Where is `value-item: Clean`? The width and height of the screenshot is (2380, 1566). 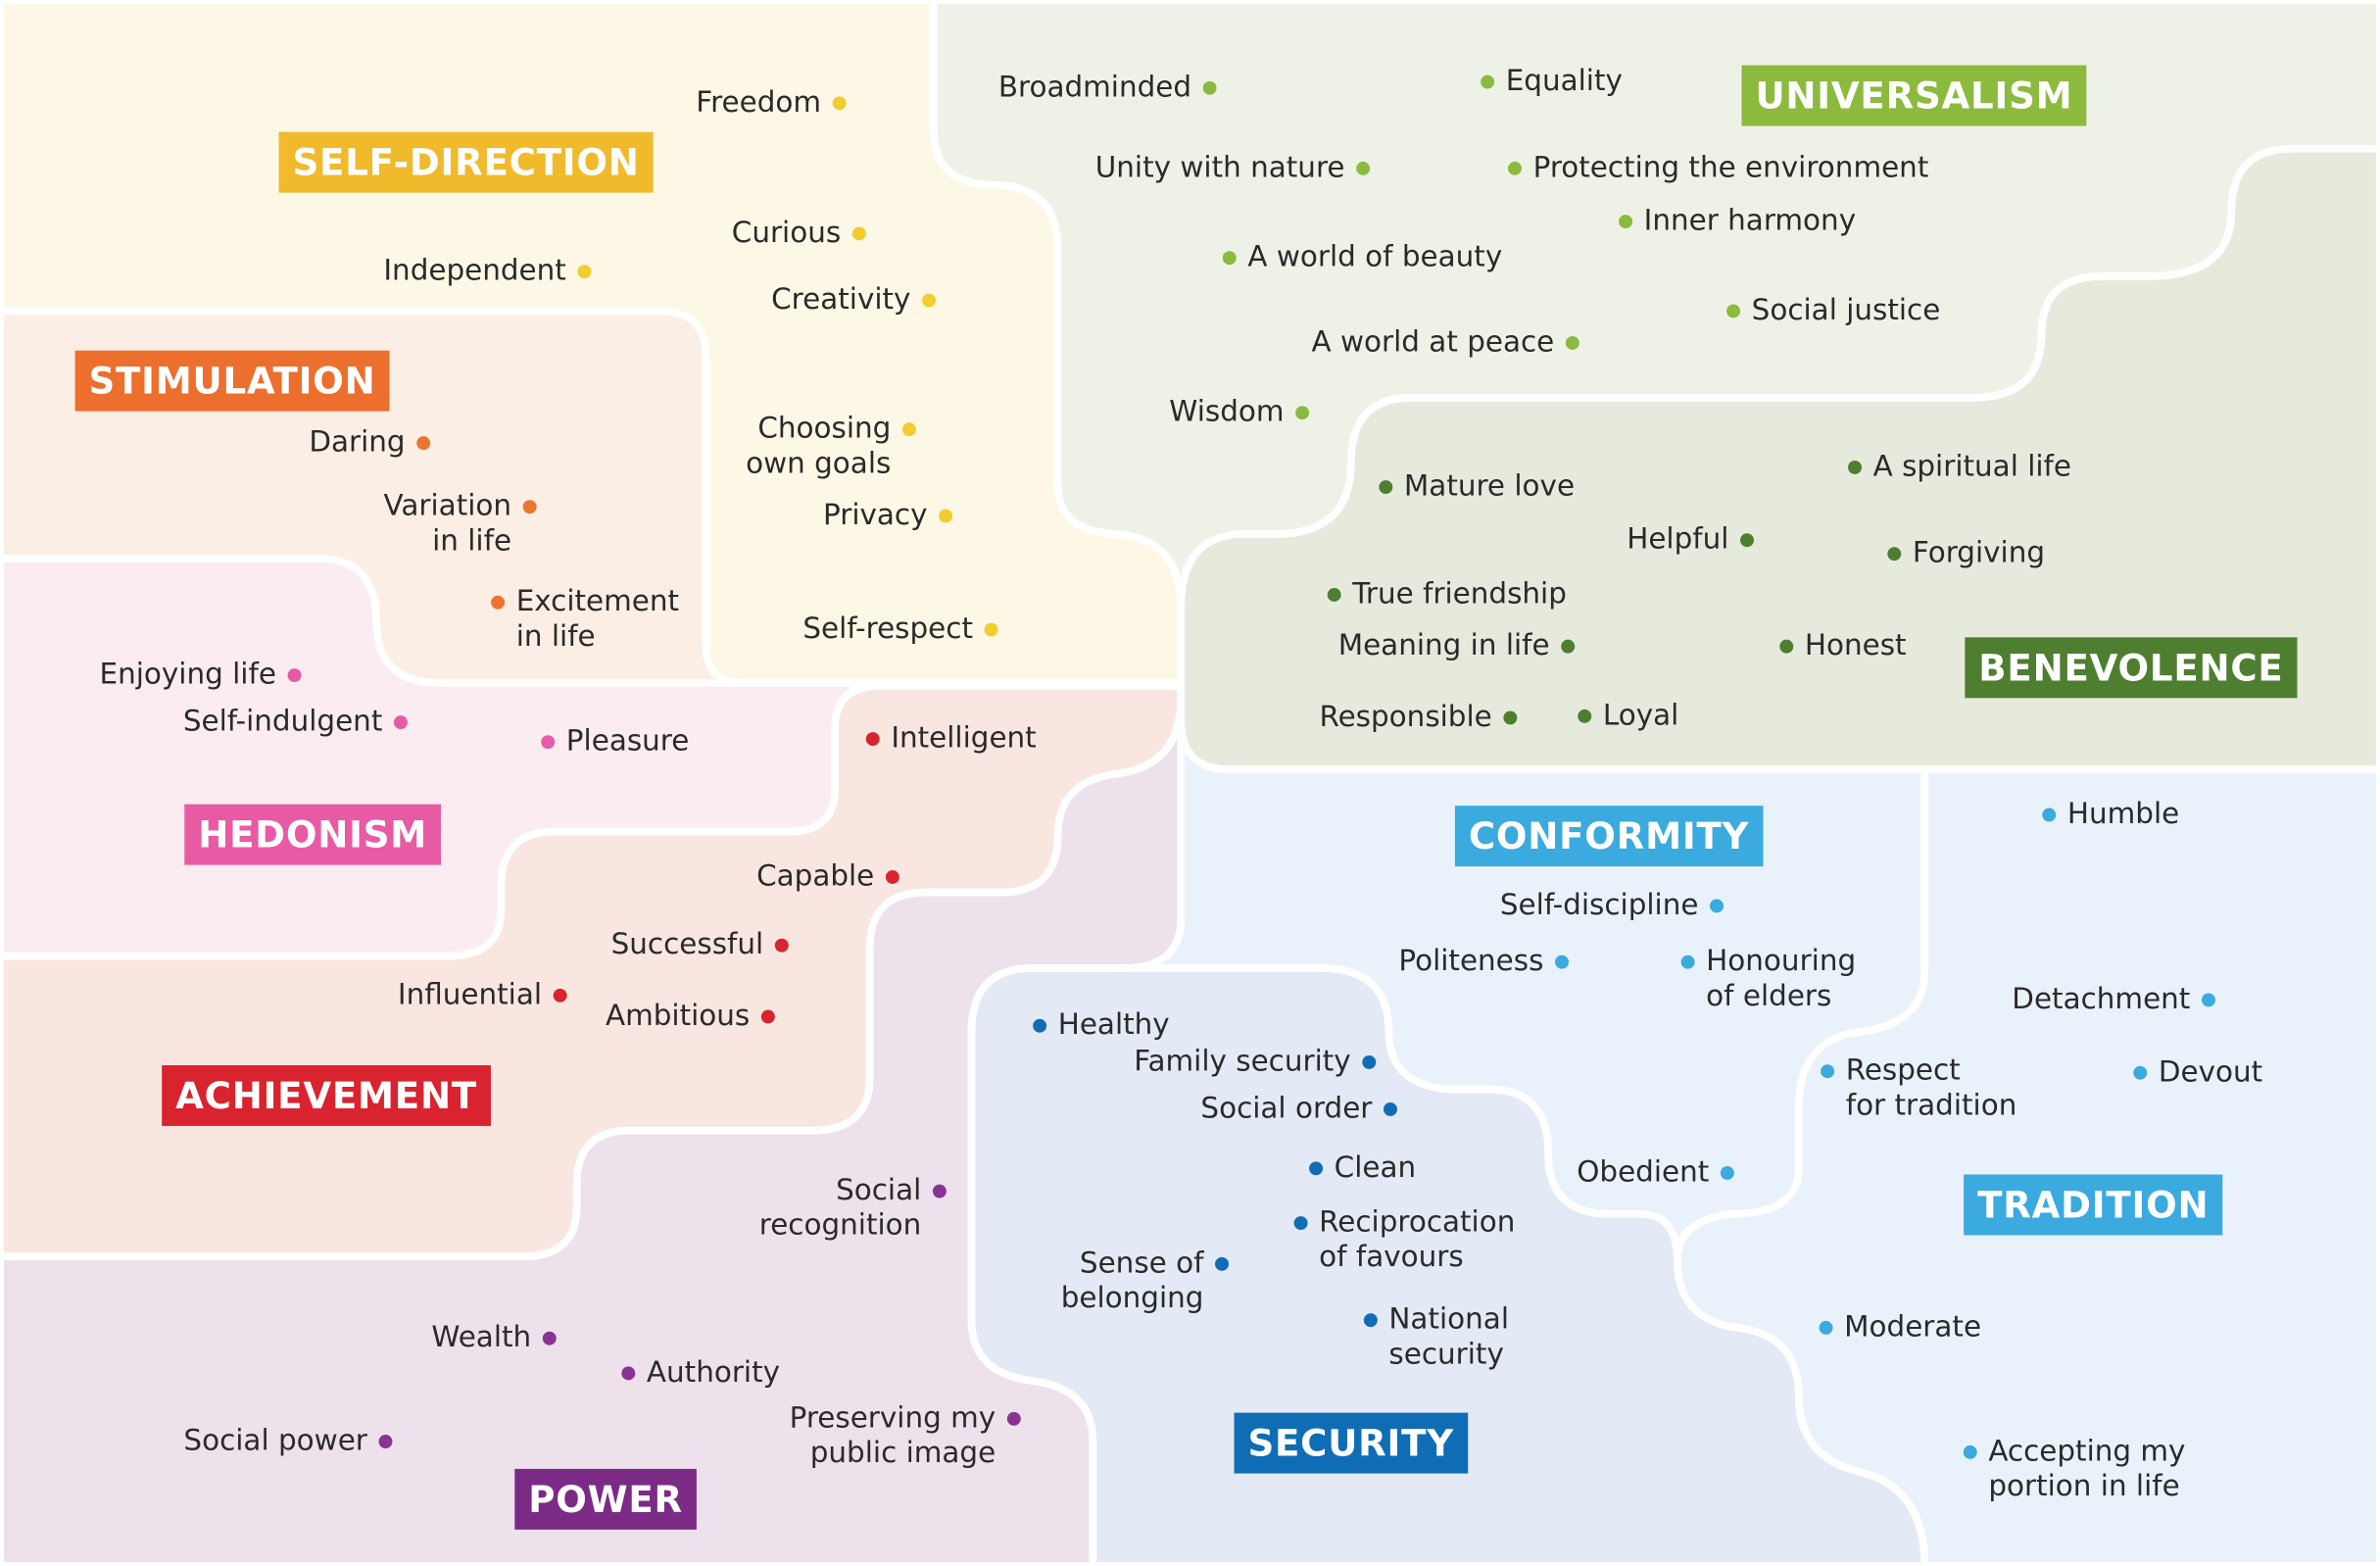
value-item: Clean is located at coordinates (1375, 1167).